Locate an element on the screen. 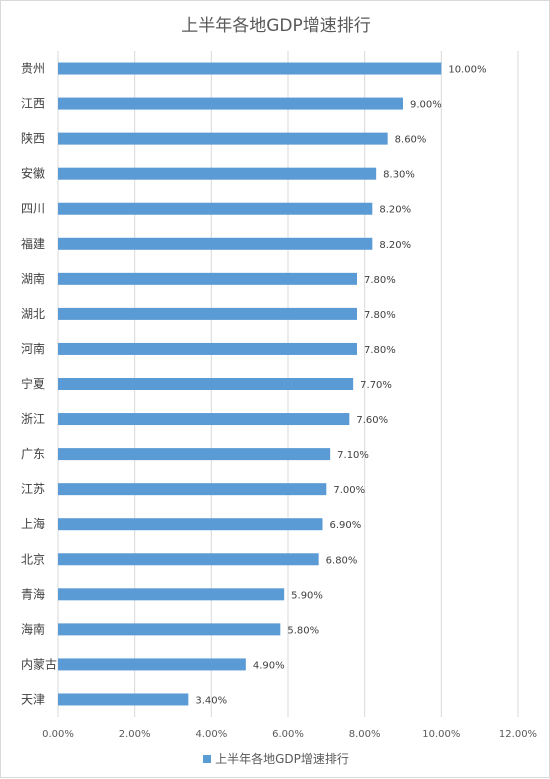  x-tick-label: 4.00% is located at coordinates (211, 734).